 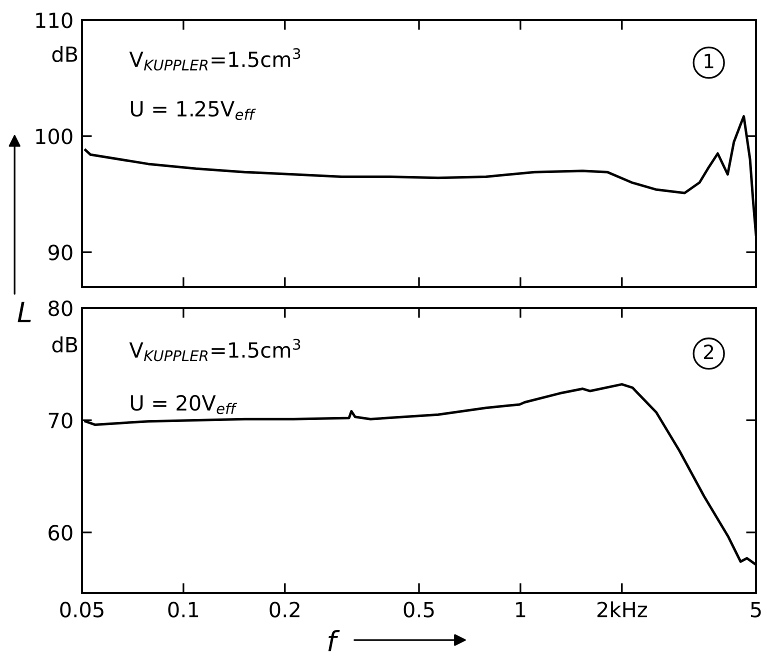 What do you see at coordinates (60, 420) in the screenshot?
I see `y-tick-label: 70` at bounding box center [60, 420].